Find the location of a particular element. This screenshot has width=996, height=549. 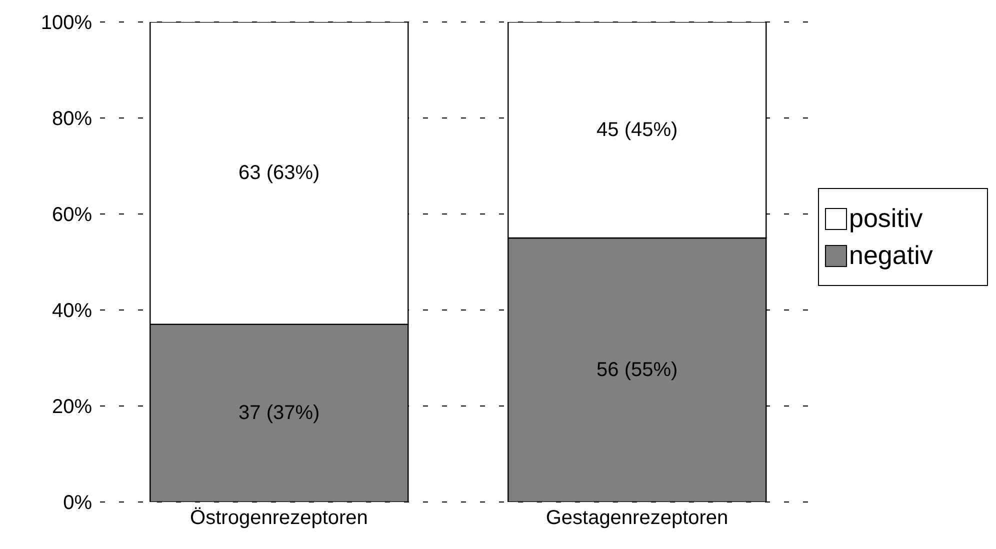

legend-label: negativ is located at coordinates (891, 255).